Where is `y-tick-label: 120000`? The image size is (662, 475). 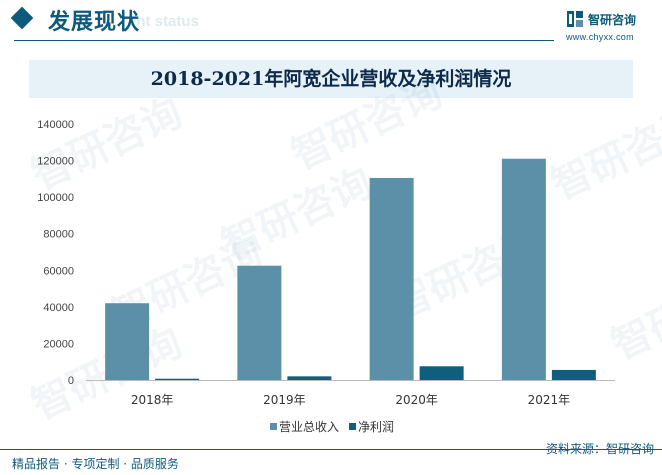 y-tick-label: 120000 is located at coordinates (55, 162).